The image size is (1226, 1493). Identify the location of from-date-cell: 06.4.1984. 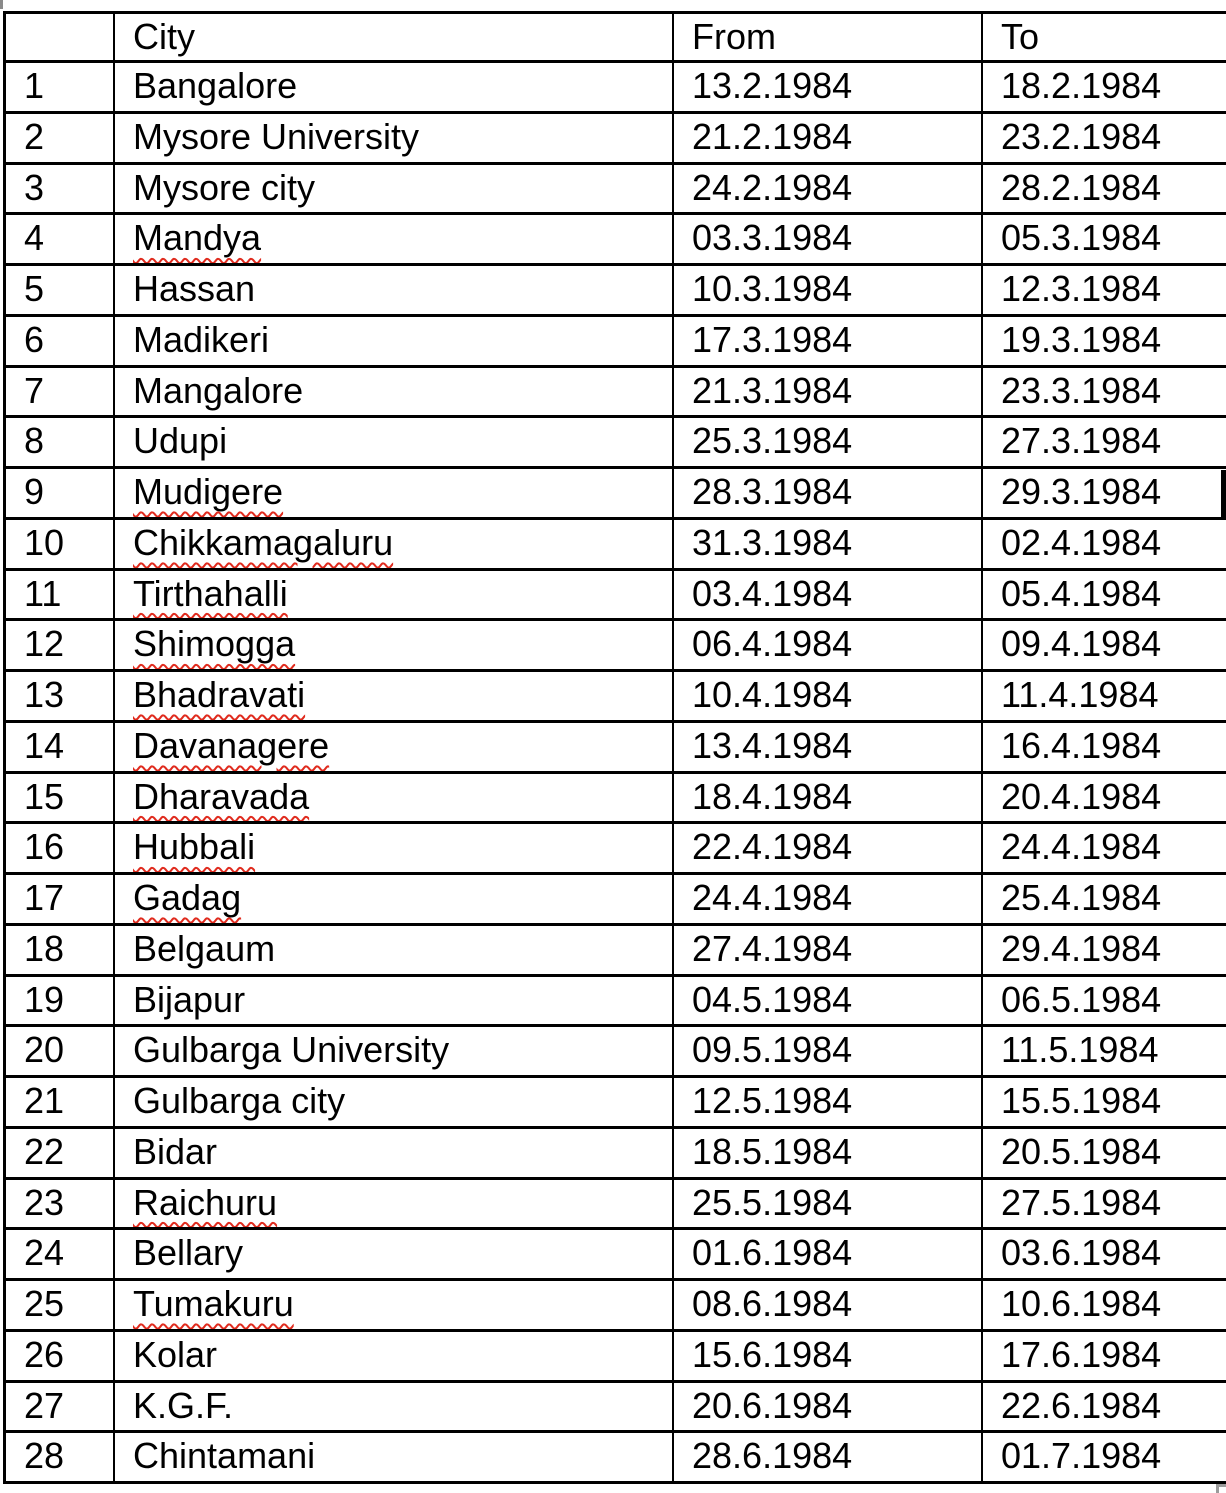
(827, 645).